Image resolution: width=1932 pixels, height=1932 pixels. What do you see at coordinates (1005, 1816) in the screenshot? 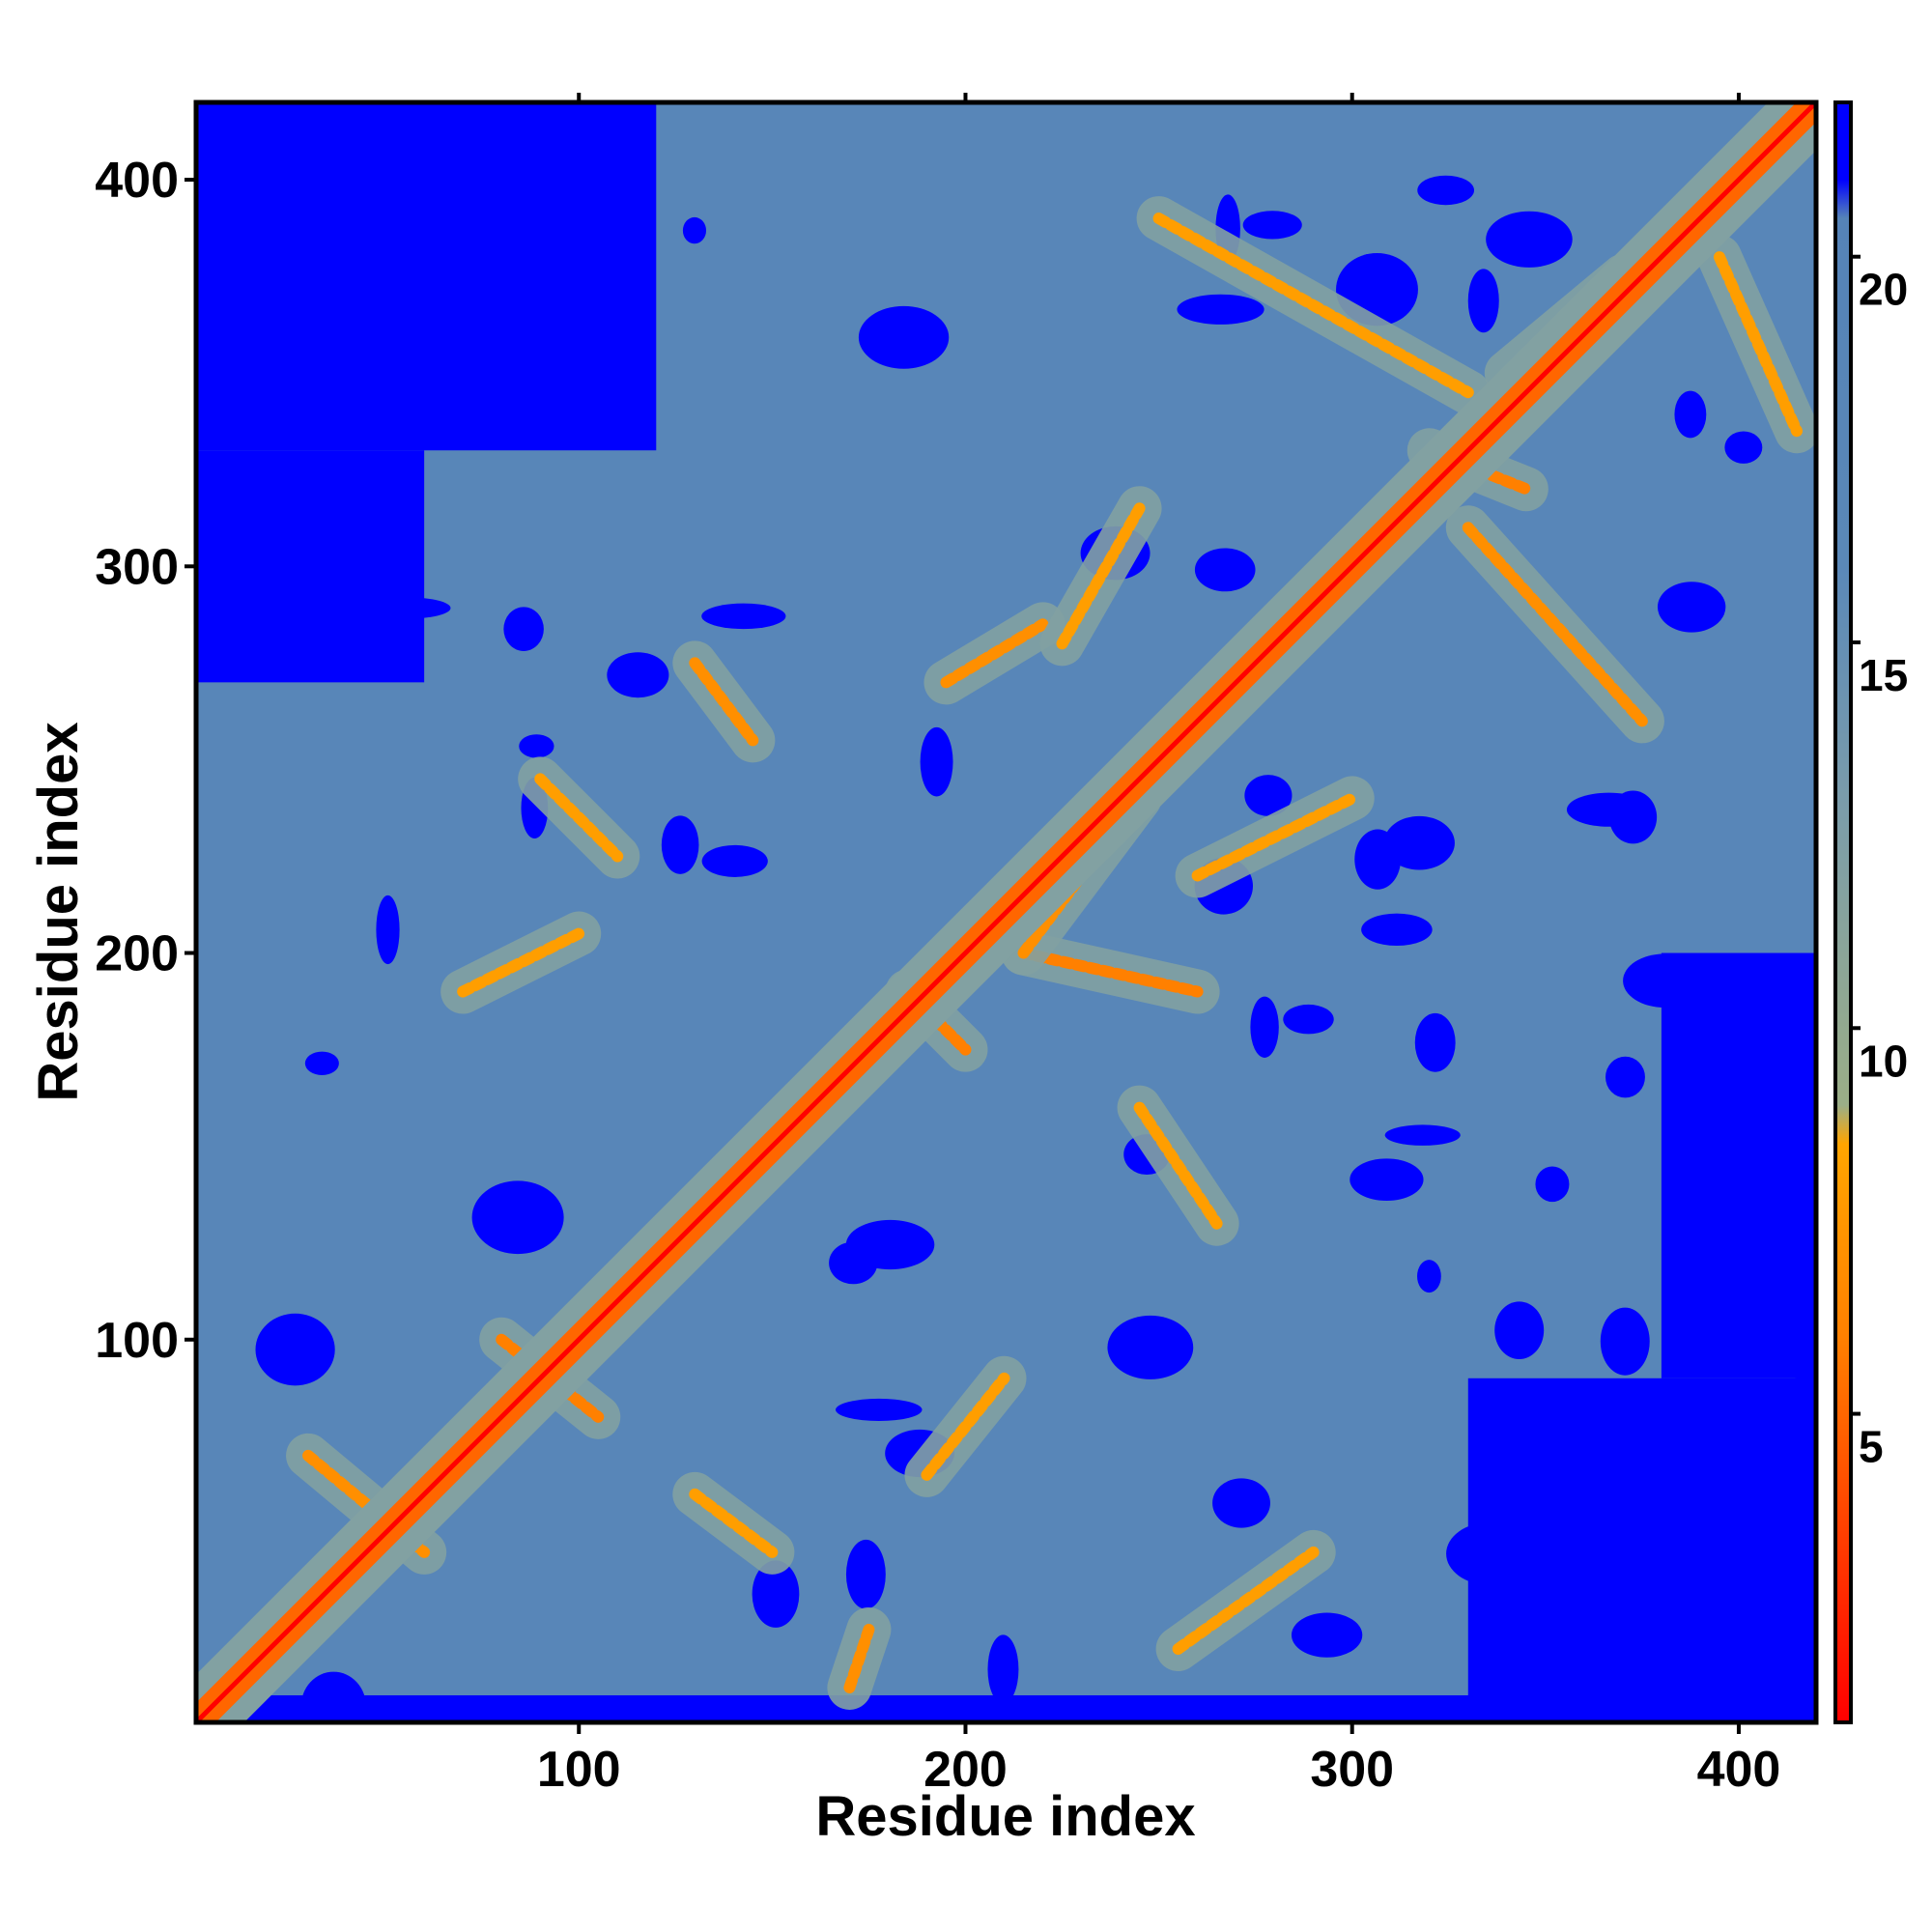
I see `x-axis-title: Residue index` at bounding box center [1005, 1816].